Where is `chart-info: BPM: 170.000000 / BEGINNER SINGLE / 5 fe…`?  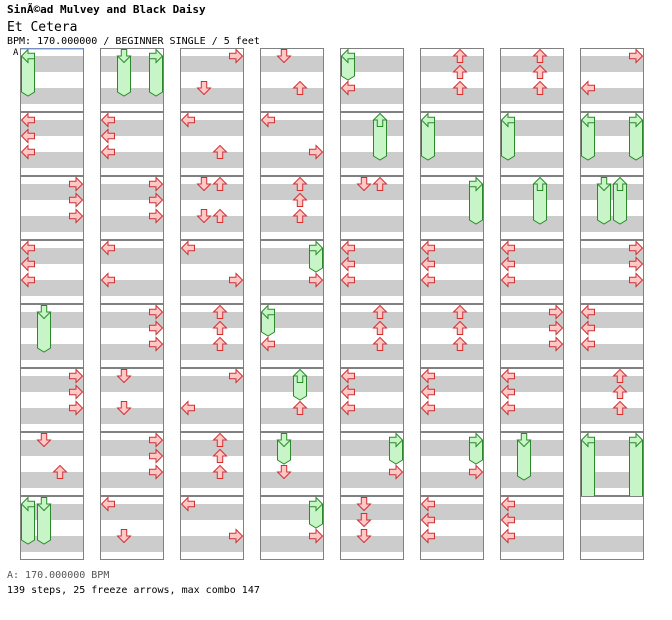 chart-info: BPM: 170.000000 / BEGINNER SINGLE / 5 fe… is located at coordinates (133, 41).